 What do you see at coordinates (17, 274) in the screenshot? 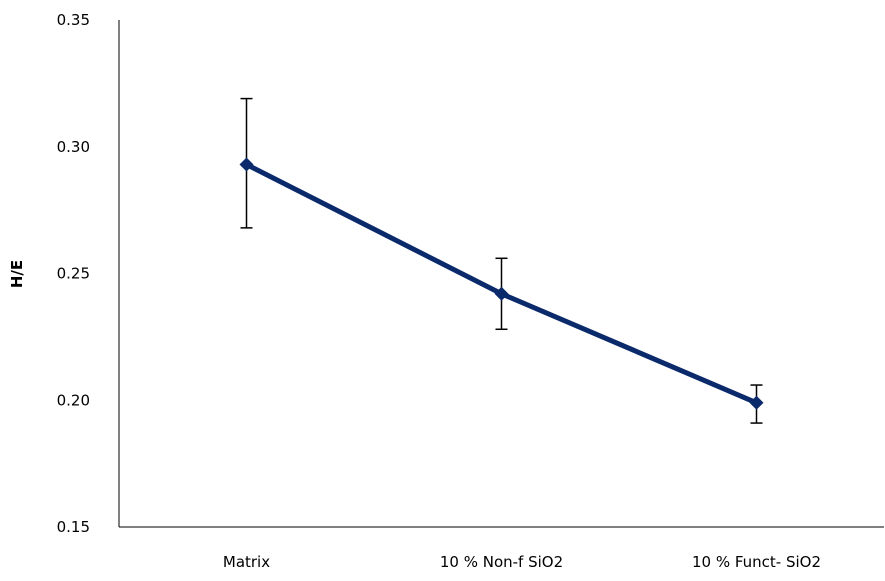
I see `y-axis-title: H/E` at bounding box center [17, 274].